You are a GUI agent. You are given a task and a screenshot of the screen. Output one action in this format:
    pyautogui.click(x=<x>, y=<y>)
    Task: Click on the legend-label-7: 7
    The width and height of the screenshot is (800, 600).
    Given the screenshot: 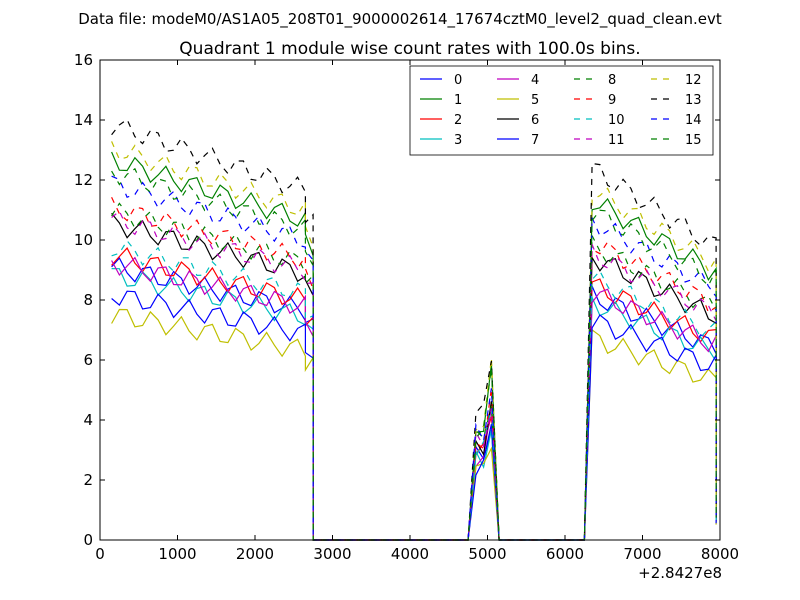 What is the action you would take?
    pyautogui.click(x=535, y=140)
    